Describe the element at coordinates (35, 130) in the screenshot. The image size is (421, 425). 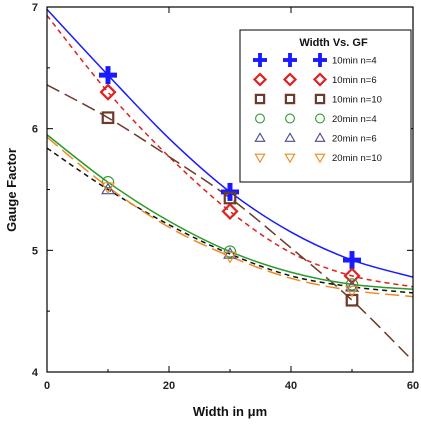
I see `y-tick-label: 6` at that location.